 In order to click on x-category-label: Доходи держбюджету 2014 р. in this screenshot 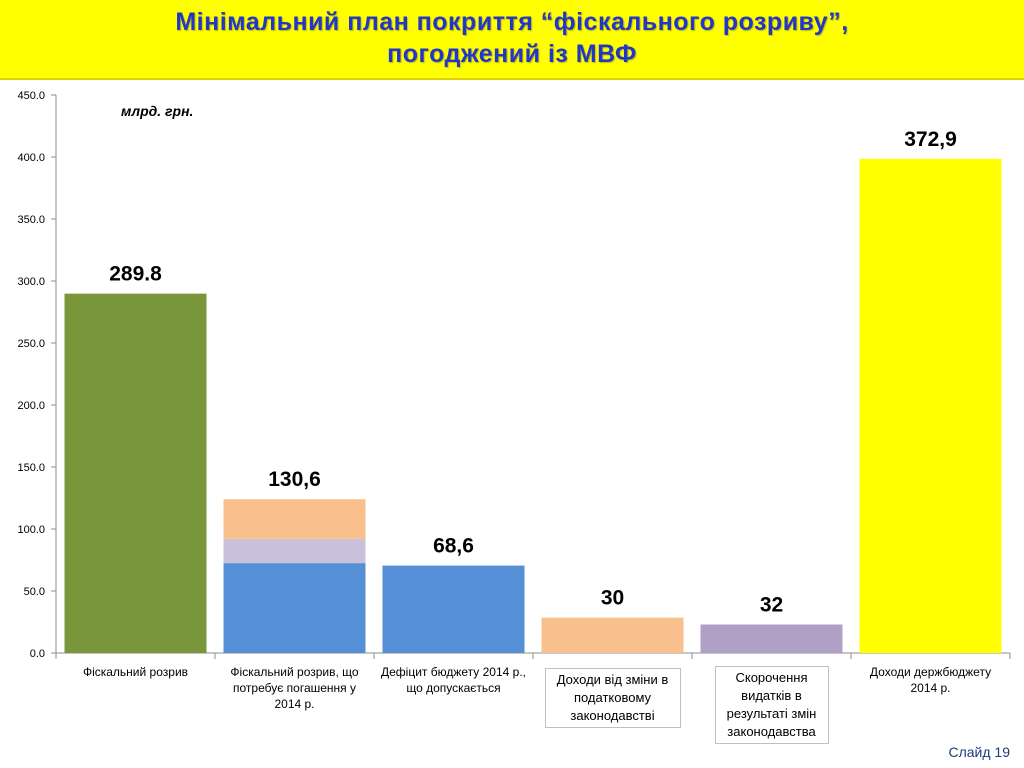, I will do `click(930, 680)`.